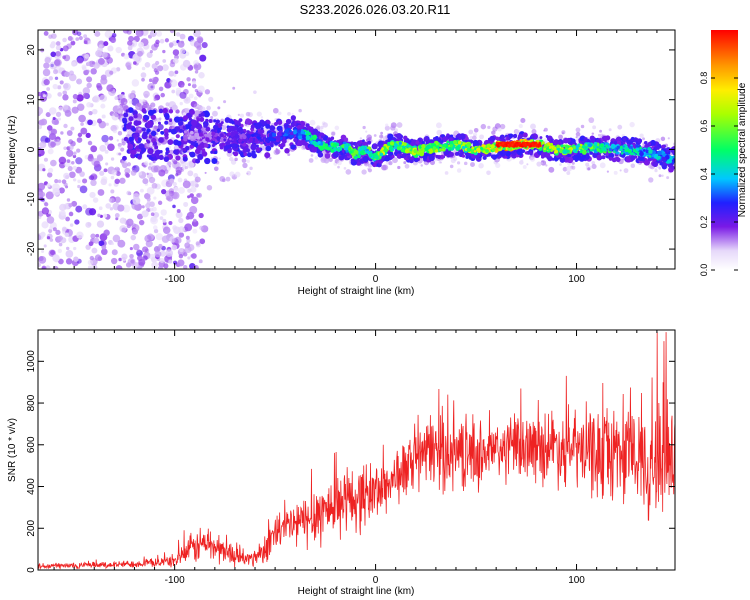 The height and width of the screenshot is (600, 750). Describe the element at coordinates (724, 150) in the screenshot. I see `colorbar-gradient` at that location.